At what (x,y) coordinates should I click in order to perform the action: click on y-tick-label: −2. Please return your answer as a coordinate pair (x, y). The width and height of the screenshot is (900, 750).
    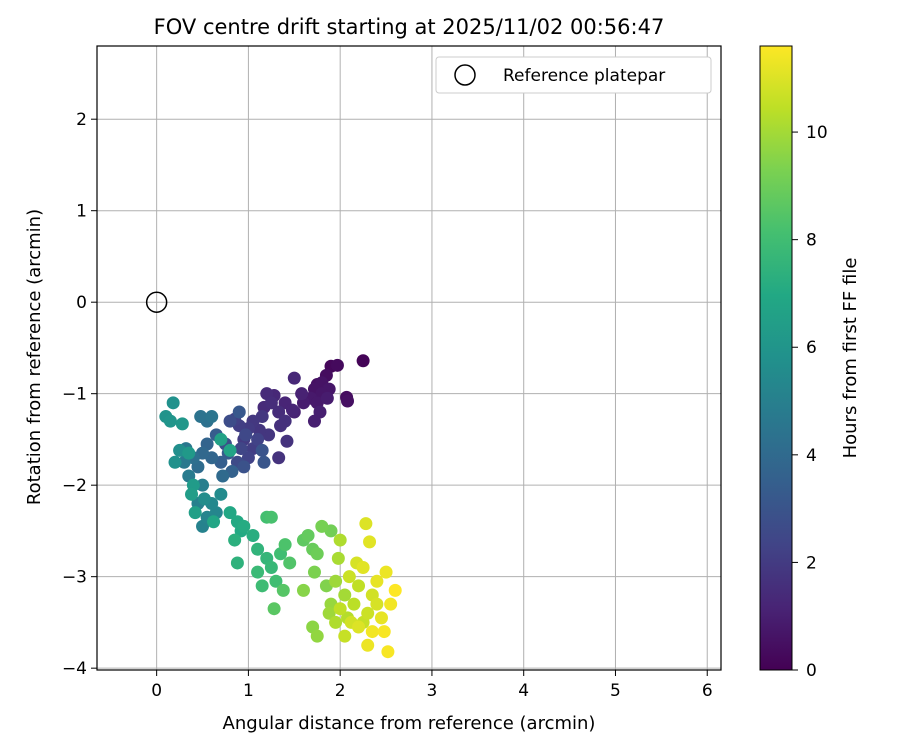
    Looking at the image, I should click on (74, 486).